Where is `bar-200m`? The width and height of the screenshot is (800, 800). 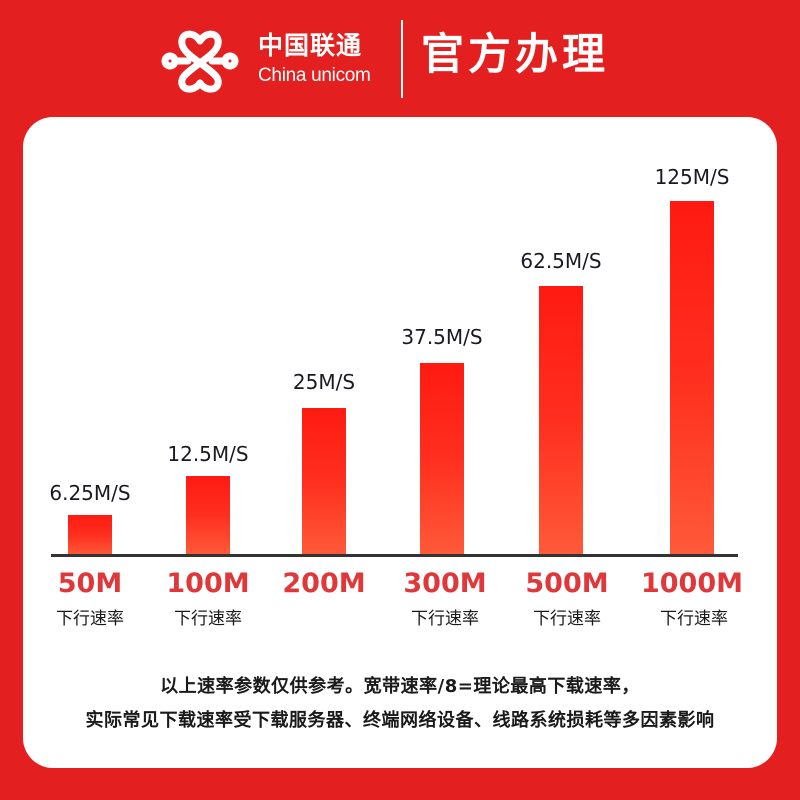 bar-200m is located at coordinates (324, 481).